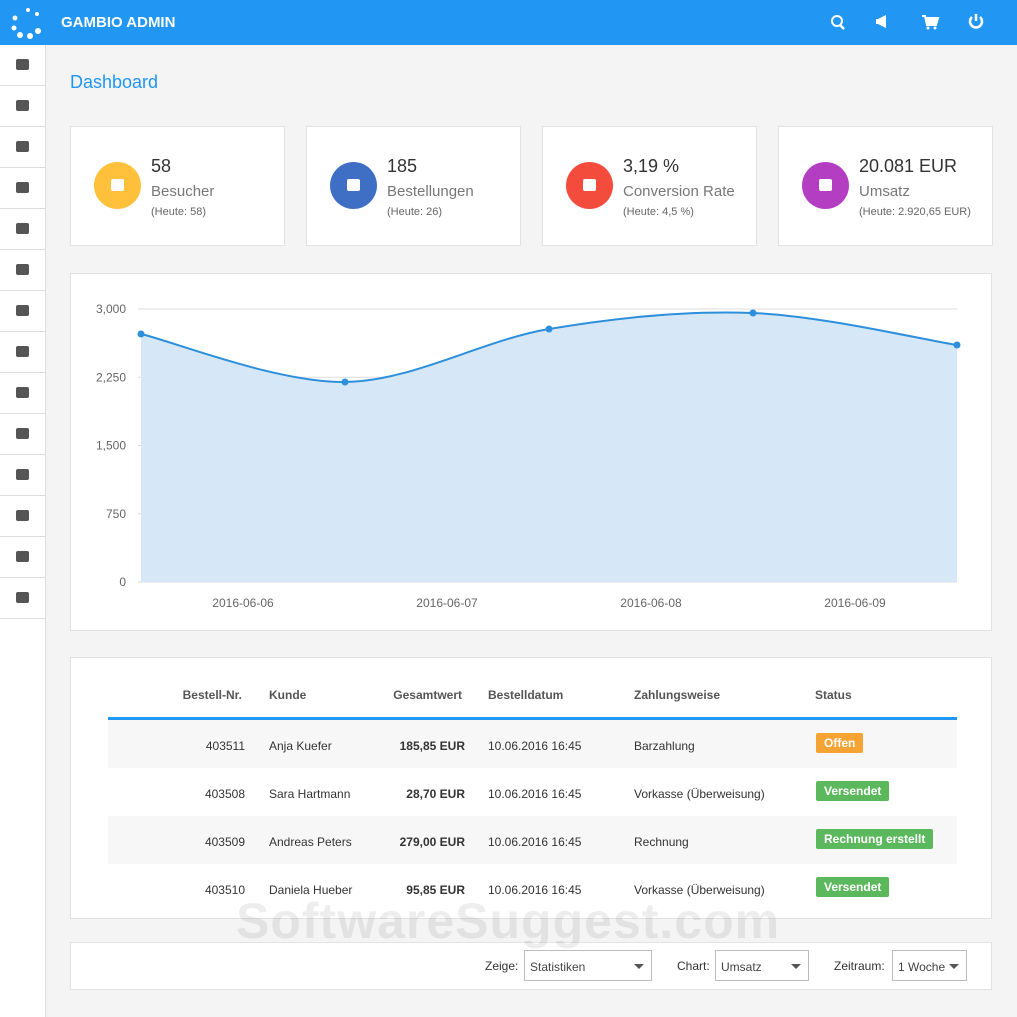 The width and height of the screenshot is (1017, 1017). What do you see at coordinates (224, 794) in the screenshot?
I see `table-cell: 403508` at bounding box center [224, 794].